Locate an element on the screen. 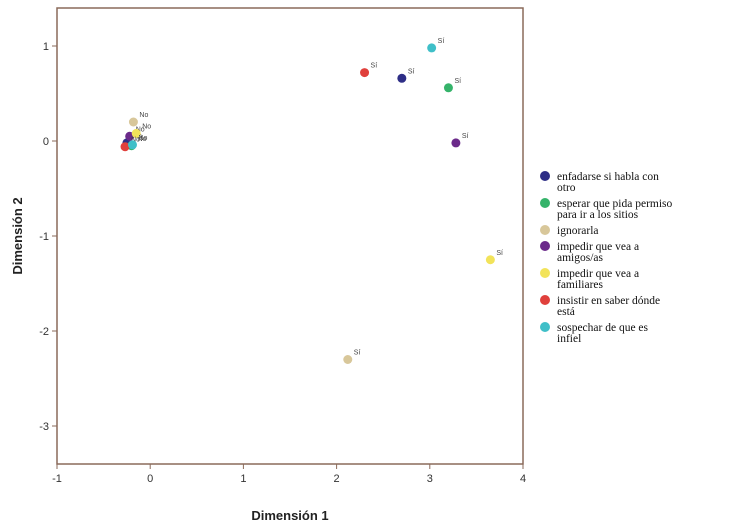  x-tick-label: 0 is located at coordinates (150, 479).